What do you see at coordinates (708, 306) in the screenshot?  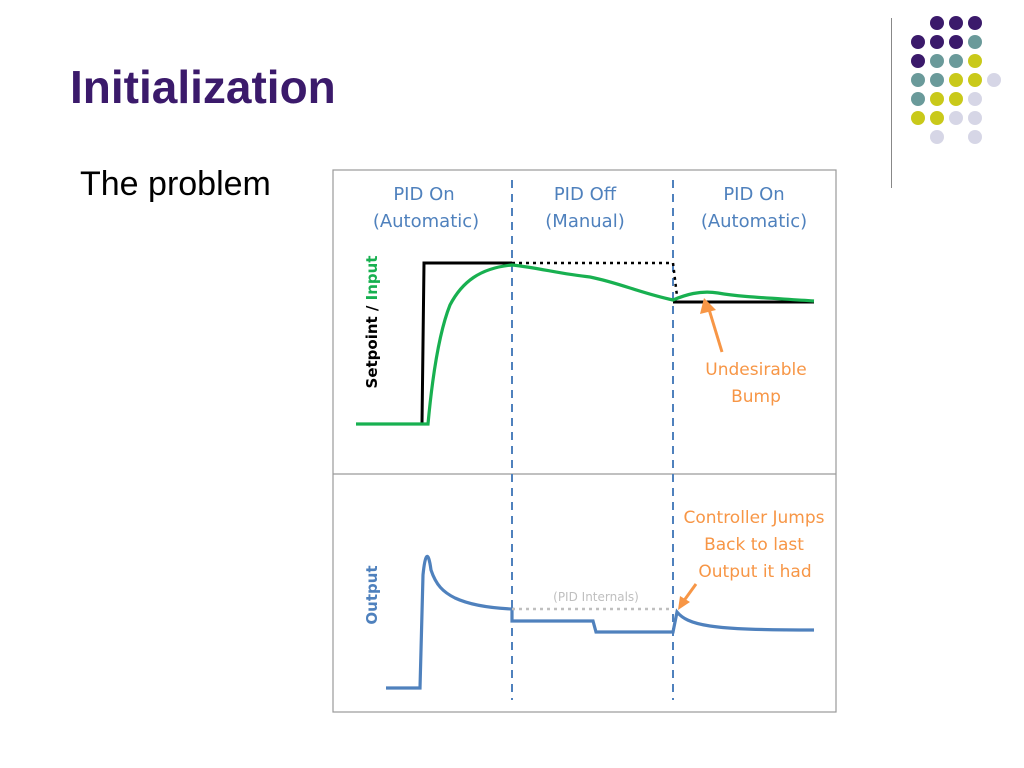 I see `bump-arrow-head` at bounding box center [708, 306].